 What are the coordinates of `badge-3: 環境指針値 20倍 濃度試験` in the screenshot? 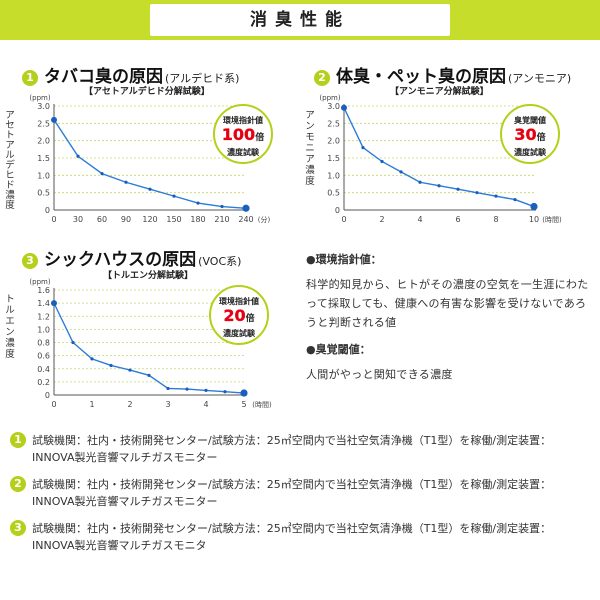 It's located at (239, 315).